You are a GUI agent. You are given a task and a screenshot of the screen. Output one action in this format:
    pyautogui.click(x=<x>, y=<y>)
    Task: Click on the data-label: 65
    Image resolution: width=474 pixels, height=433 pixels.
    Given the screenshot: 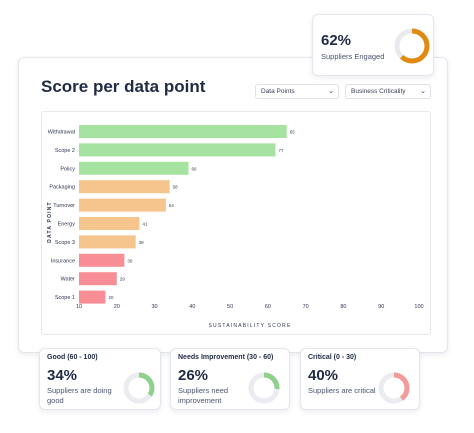 What is the action you would take?
    pyautogui.click(x=293, y=132)
    